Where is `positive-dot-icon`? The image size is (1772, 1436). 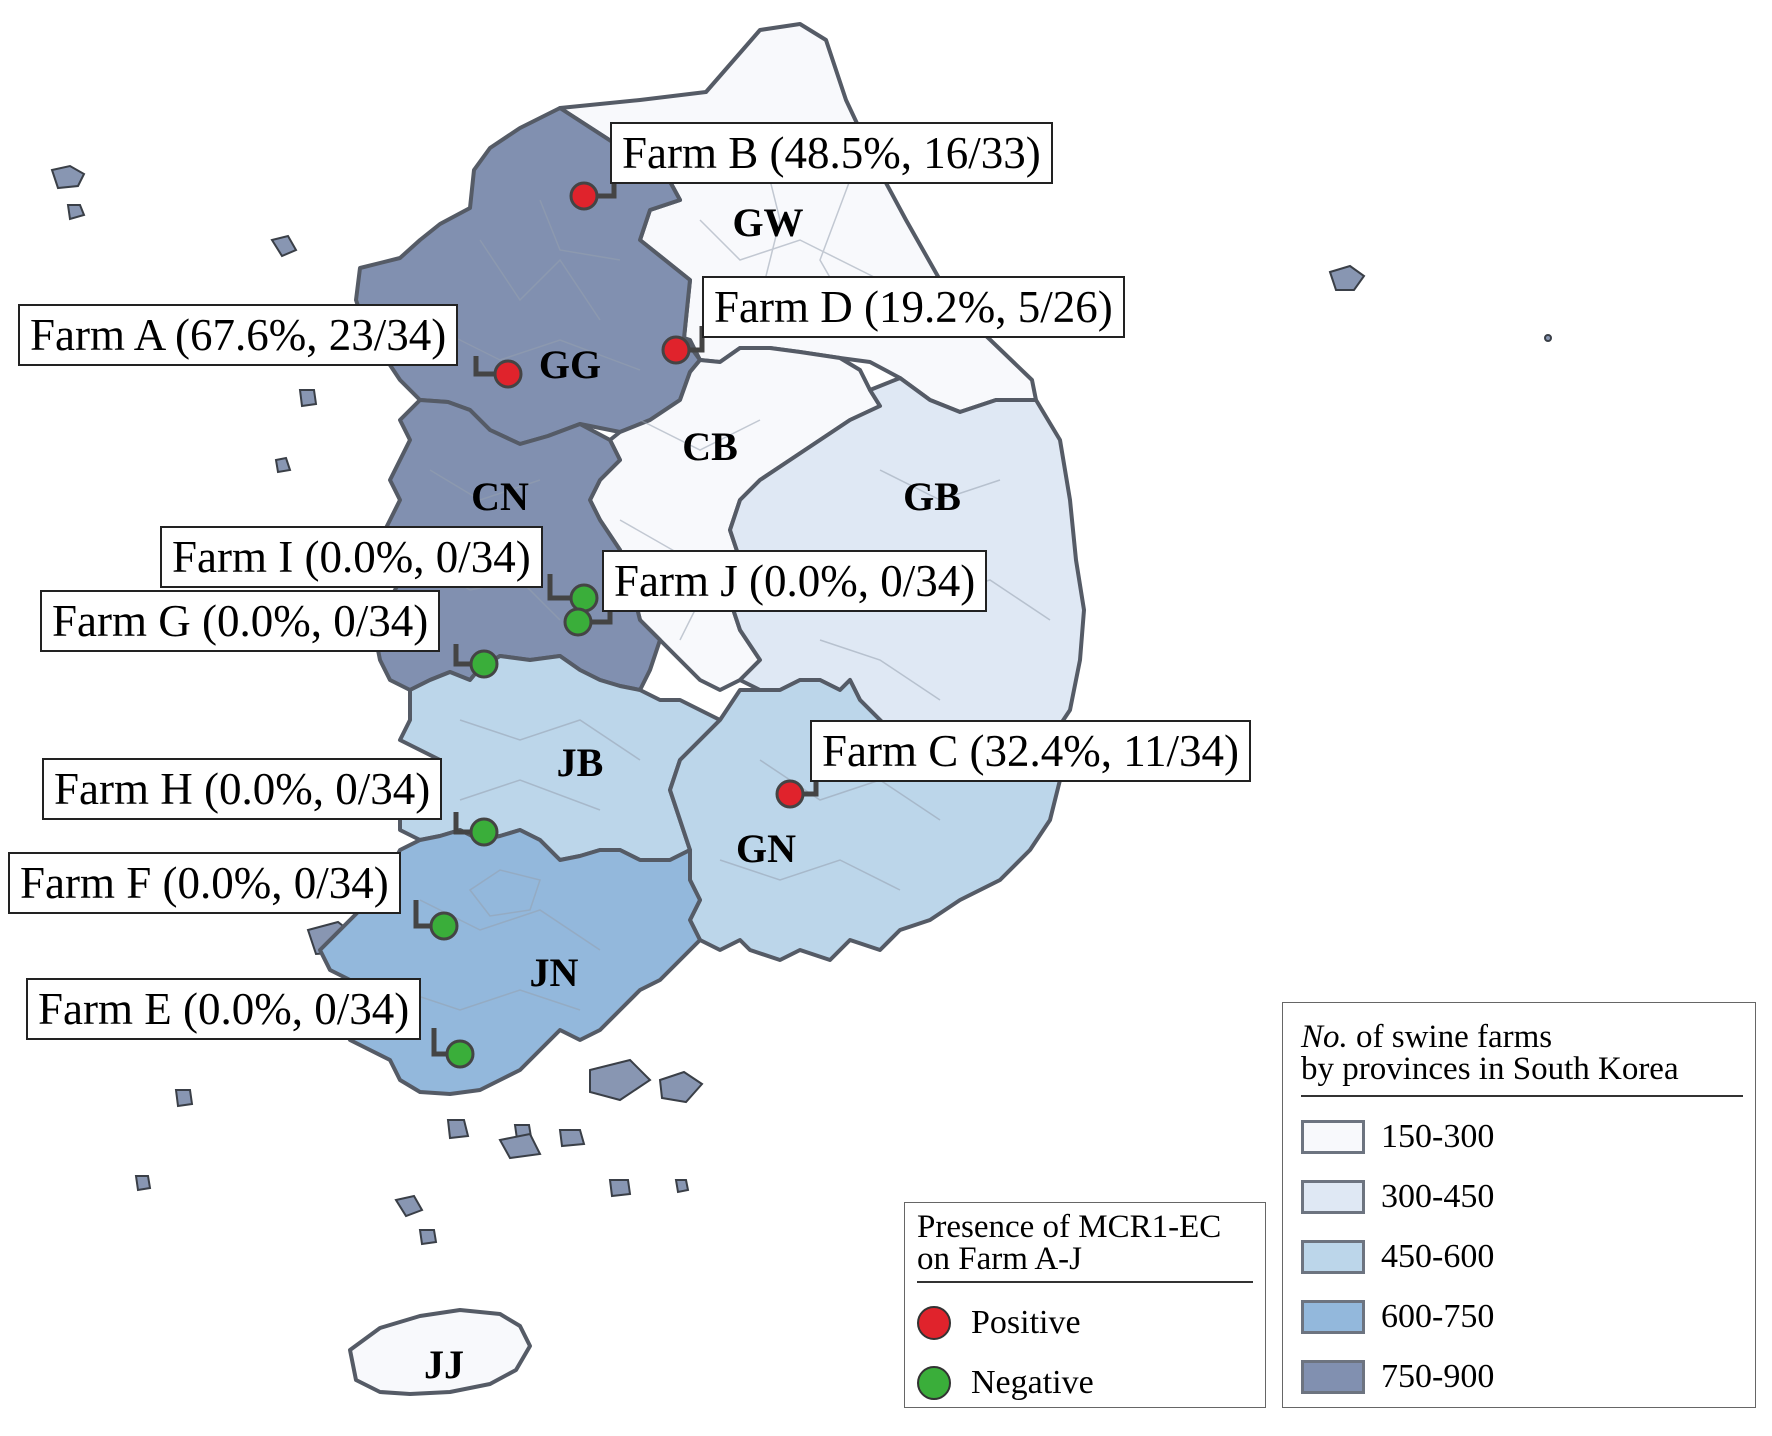
positive-dot-icon is located at coordinates (934, 1323).